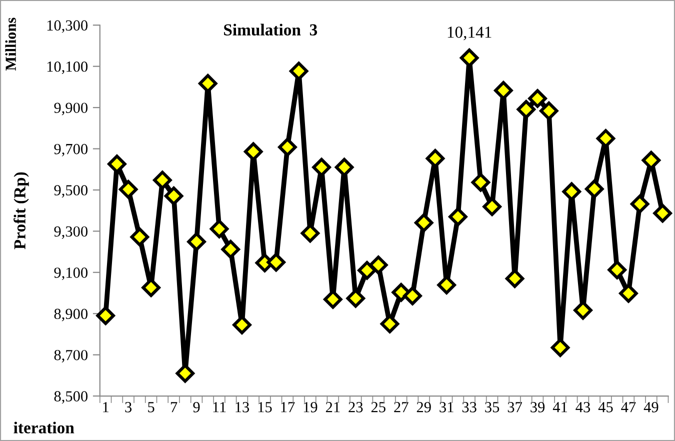 This screenshot has height=441, width=675. I want to click on x-tick-label: 1, so click(105, 407).